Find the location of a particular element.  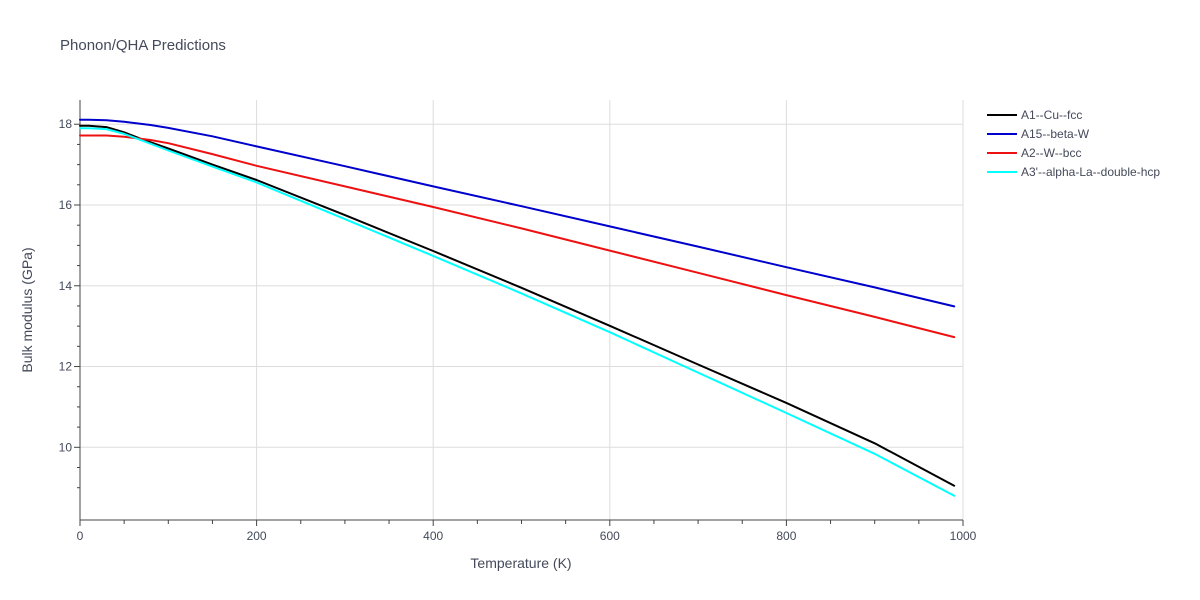

legend-item: A3'--alpha-La--double-hcp is located at coordinates (1073, 172).